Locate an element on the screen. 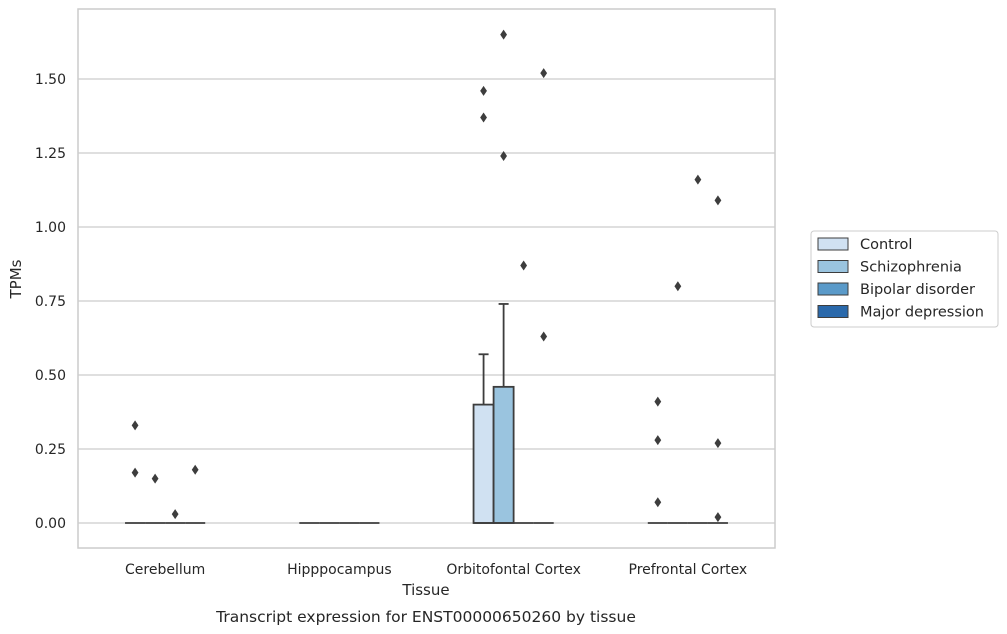 The width and height of the screenshot is (1007, 634). legend-entry-label: Bipolar disorder is located at coordinates (917, 290).